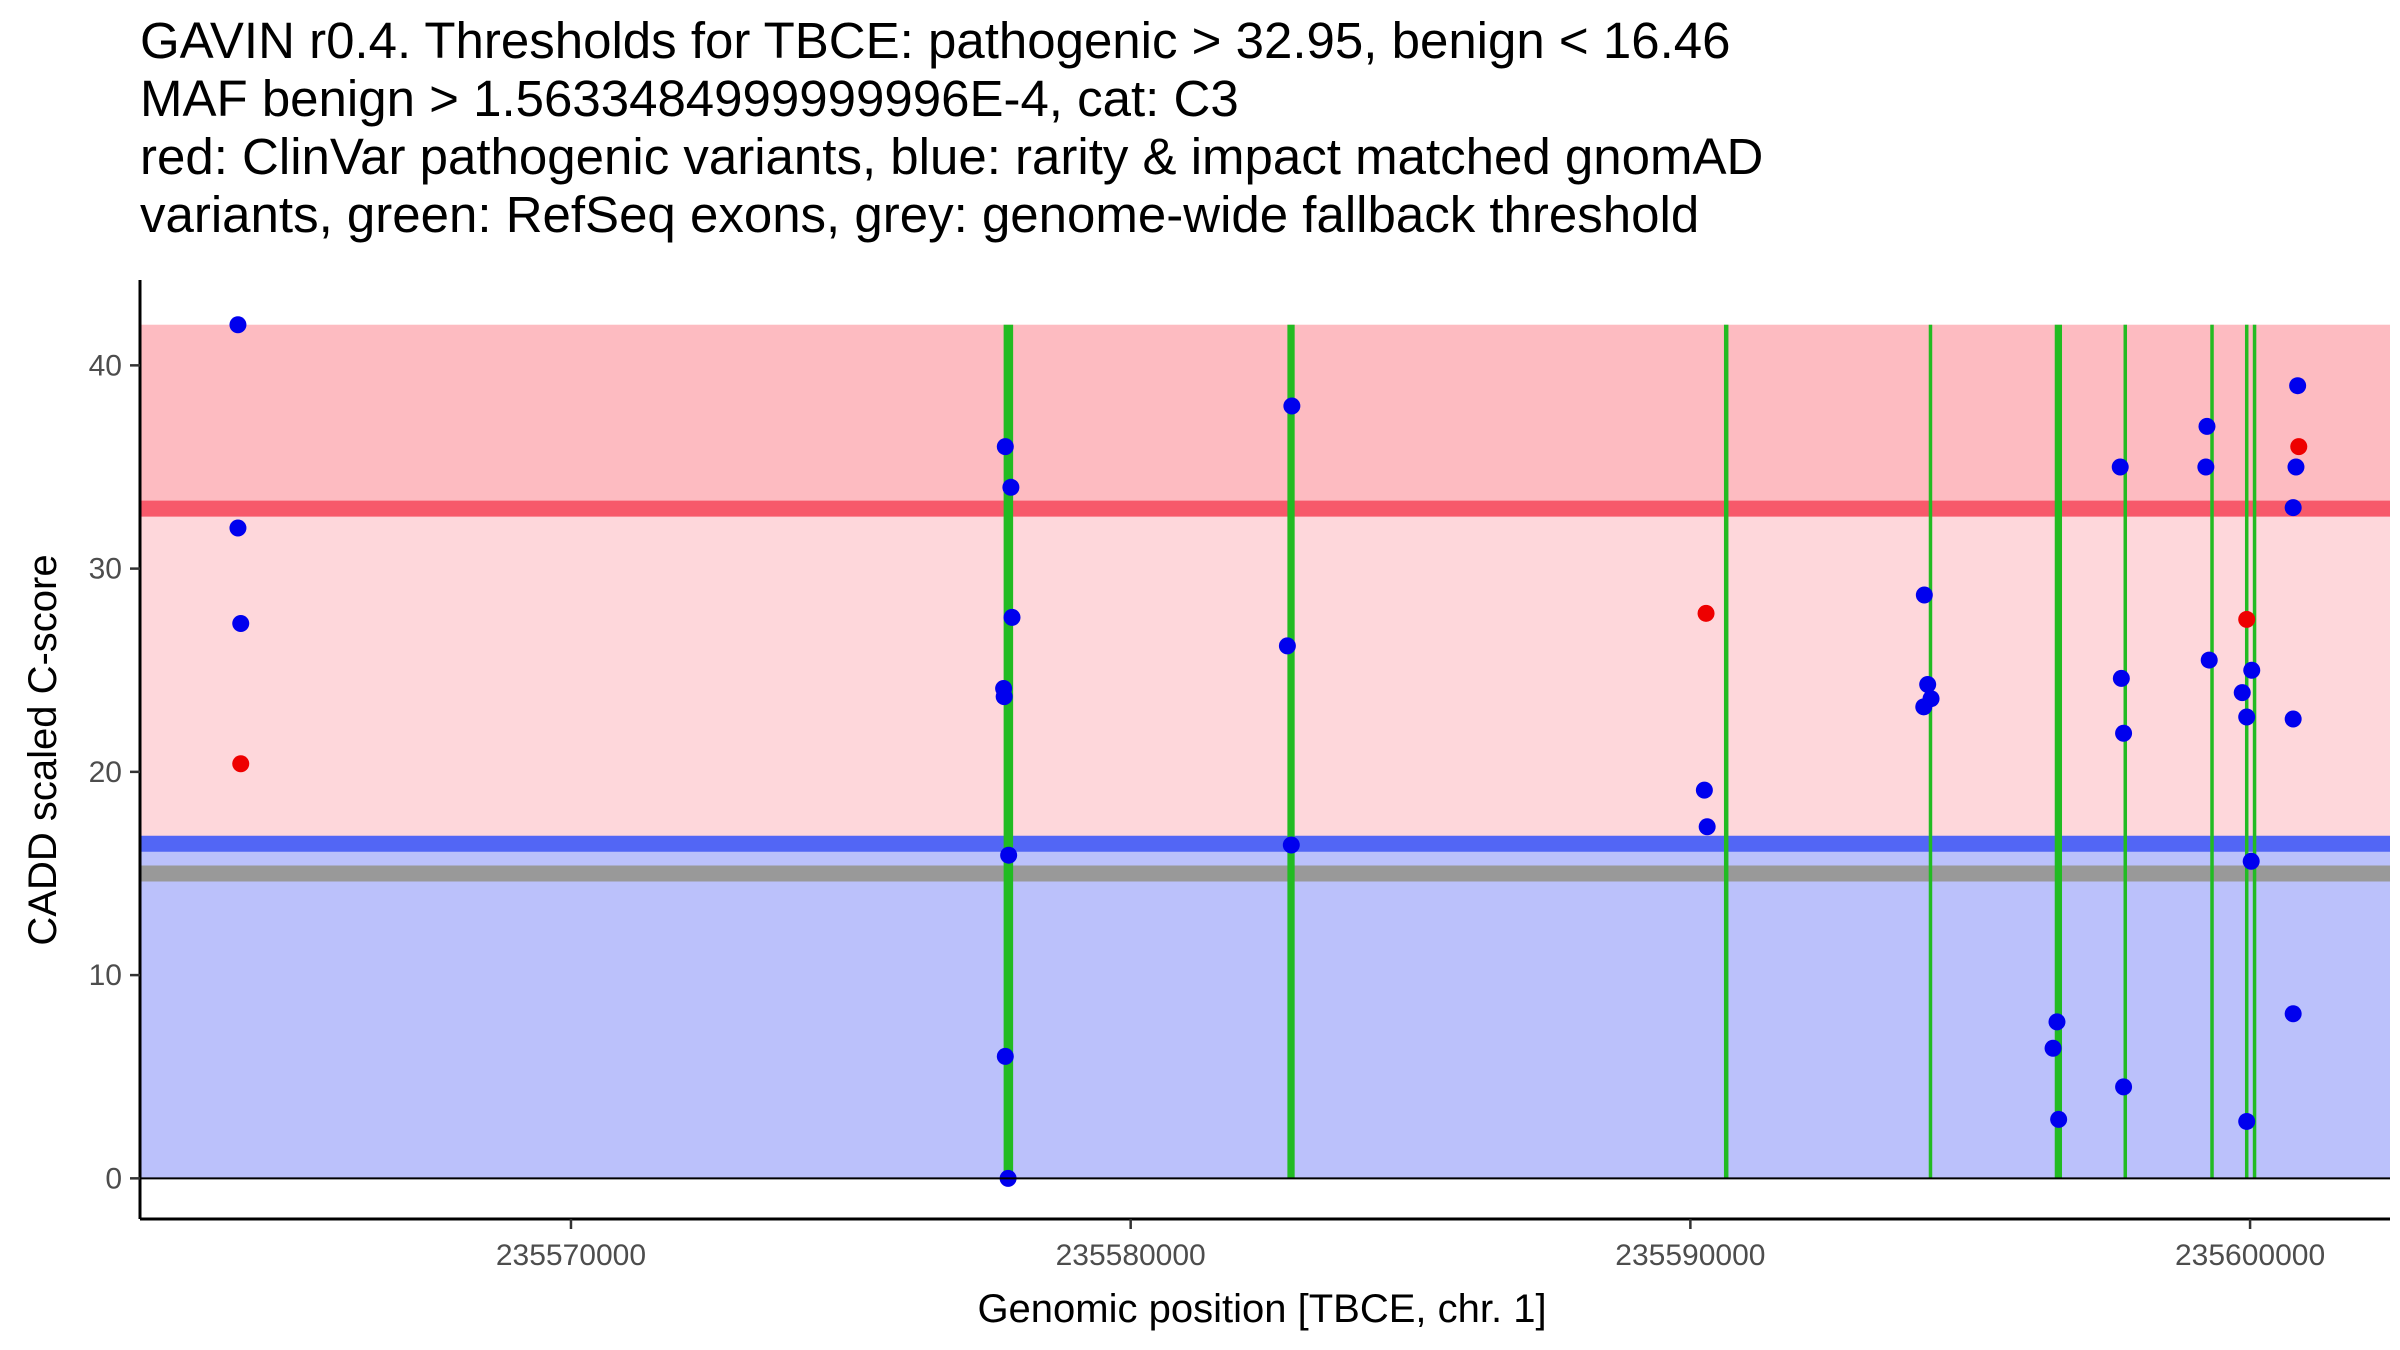 The image size is (2400, 1350). Describe the element at coordinates (1261, 1309) in the screenshot. I see `x-axis-title: Genomic position [TBCE, chr. 1]` at that location.